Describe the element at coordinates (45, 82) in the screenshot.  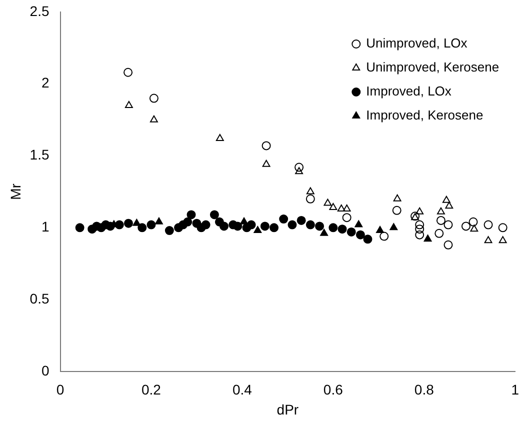
I see `y-tick-label: 2` at that location.